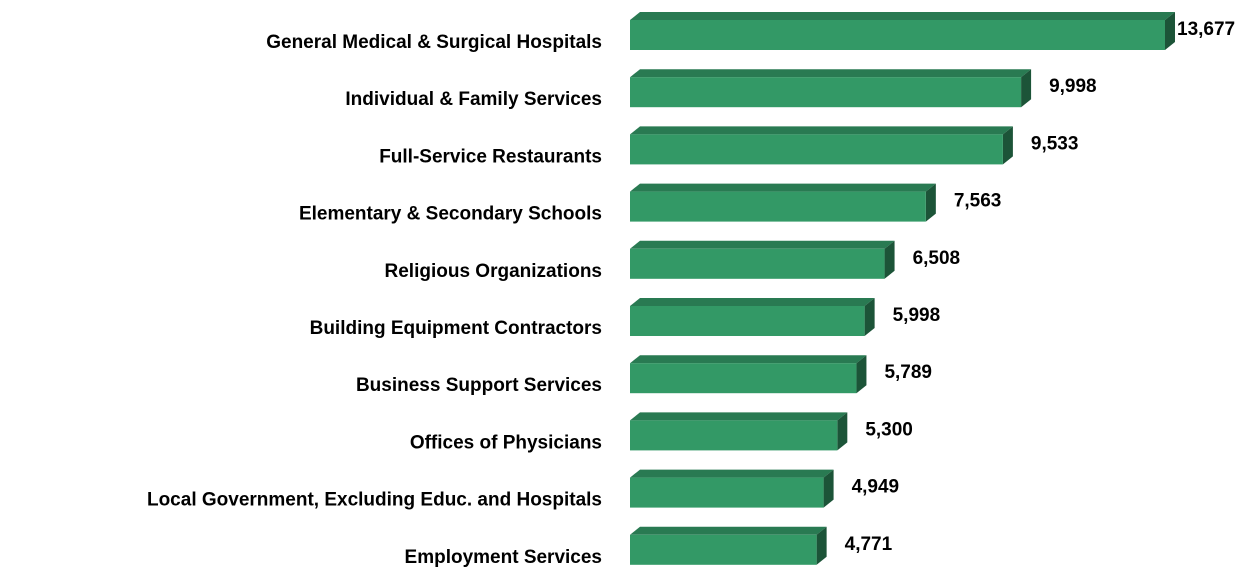  What do you see at coordinates (450, 214) in the screenshot?
I see `category-label: Elementary & Secondary Schools` at bounding box center [450, 214].